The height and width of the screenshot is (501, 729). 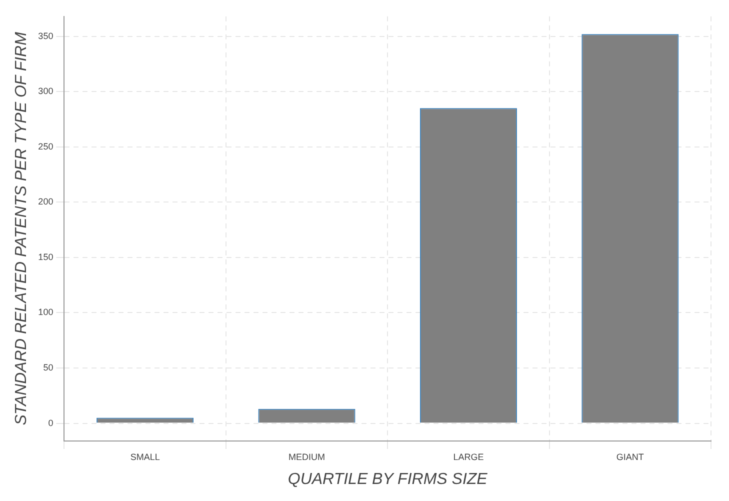 What do you see at coordinates (46, 201) in the screenshot?
I see `y-tick-label: 200` at bounding box center [46, 201].